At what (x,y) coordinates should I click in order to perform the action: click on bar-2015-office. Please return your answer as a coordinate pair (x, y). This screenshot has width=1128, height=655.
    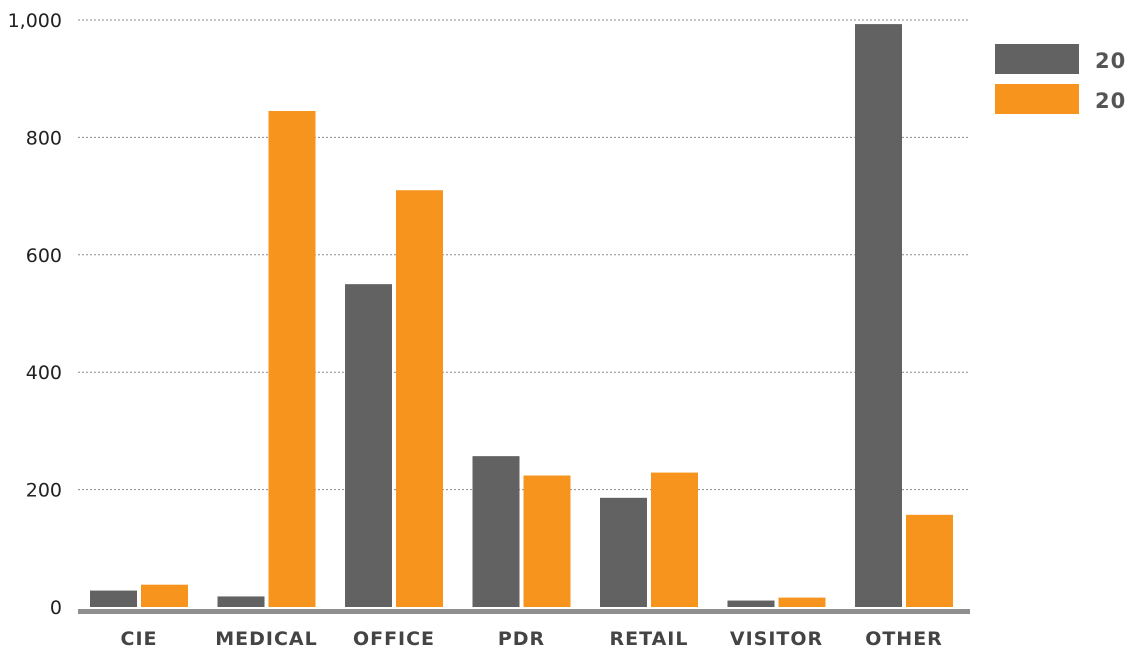
    Looking at the image, I should click on (419, 399).